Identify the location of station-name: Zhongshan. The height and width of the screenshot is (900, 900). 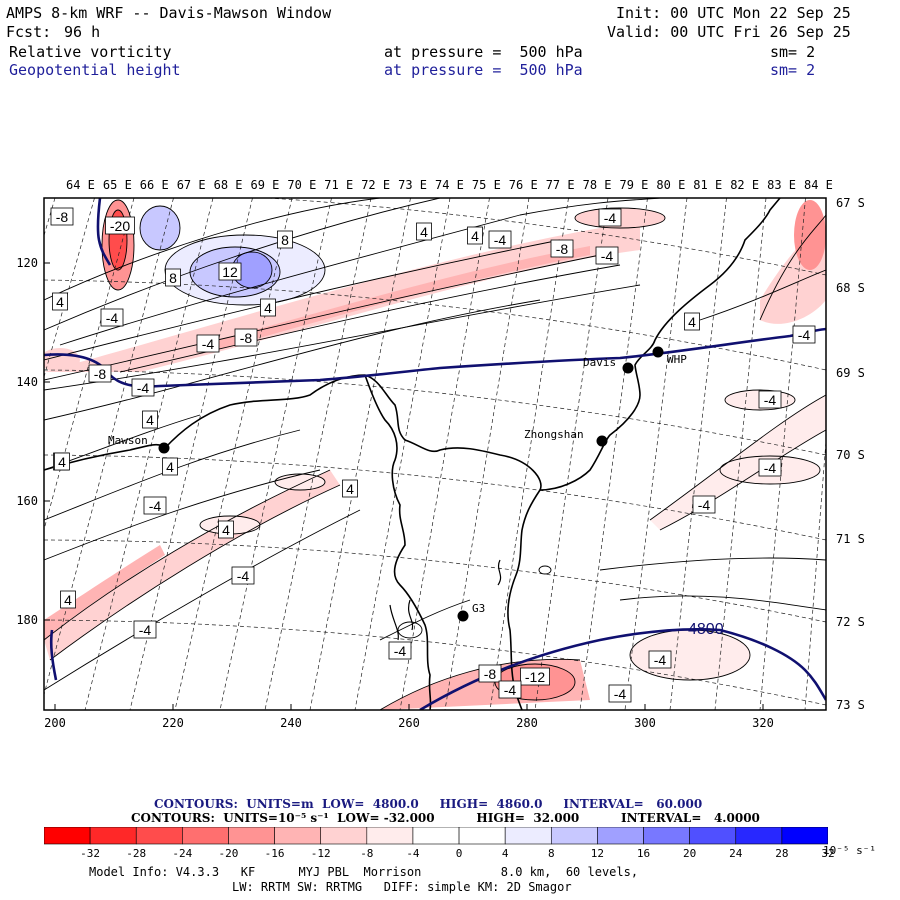
(554, 434).